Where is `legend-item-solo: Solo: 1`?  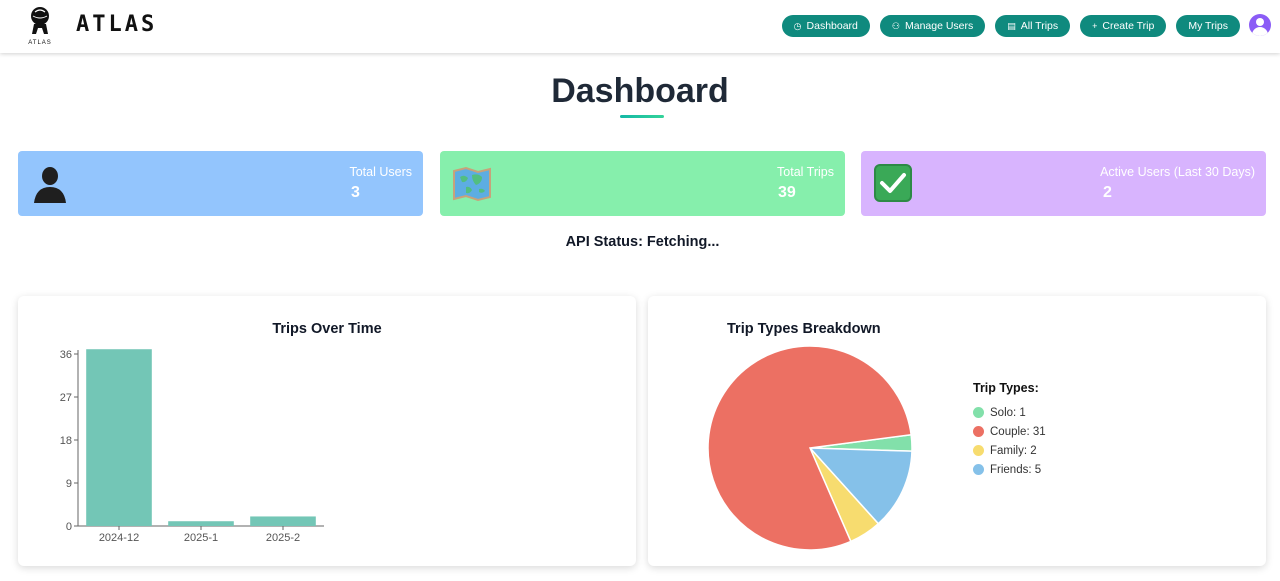
legend-item-solo: Solo: 1 is located at coordinates (1009, 412).